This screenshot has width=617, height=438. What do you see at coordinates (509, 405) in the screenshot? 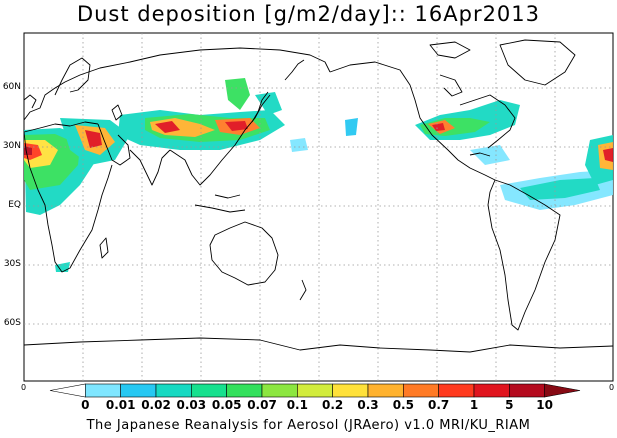
I see `colorbar-tick-label: 5` at bounding box center [509, 405].